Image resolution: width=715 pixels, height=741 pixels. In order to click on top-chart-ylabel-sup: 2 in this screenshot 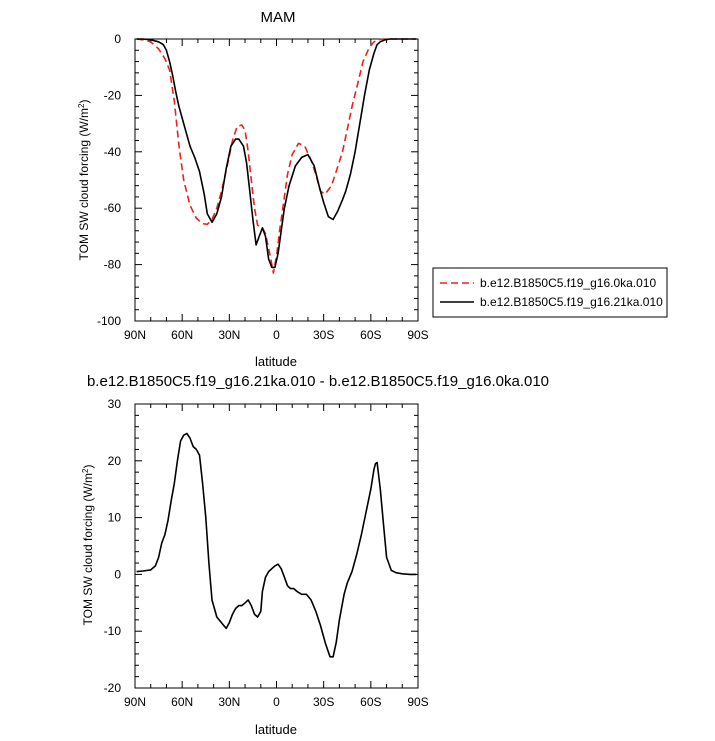, I will do `click(81, 105)`.